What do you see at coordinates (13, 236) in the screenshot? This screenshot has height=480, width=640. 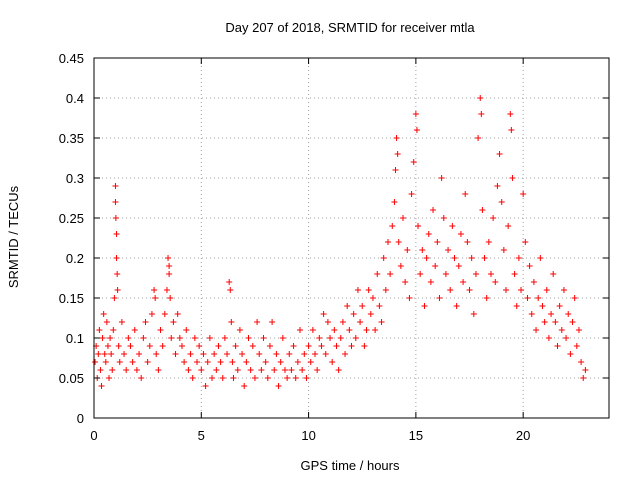 I see `y-axis-label: SRMTID / TECUs` at bounding box center [13, 236].